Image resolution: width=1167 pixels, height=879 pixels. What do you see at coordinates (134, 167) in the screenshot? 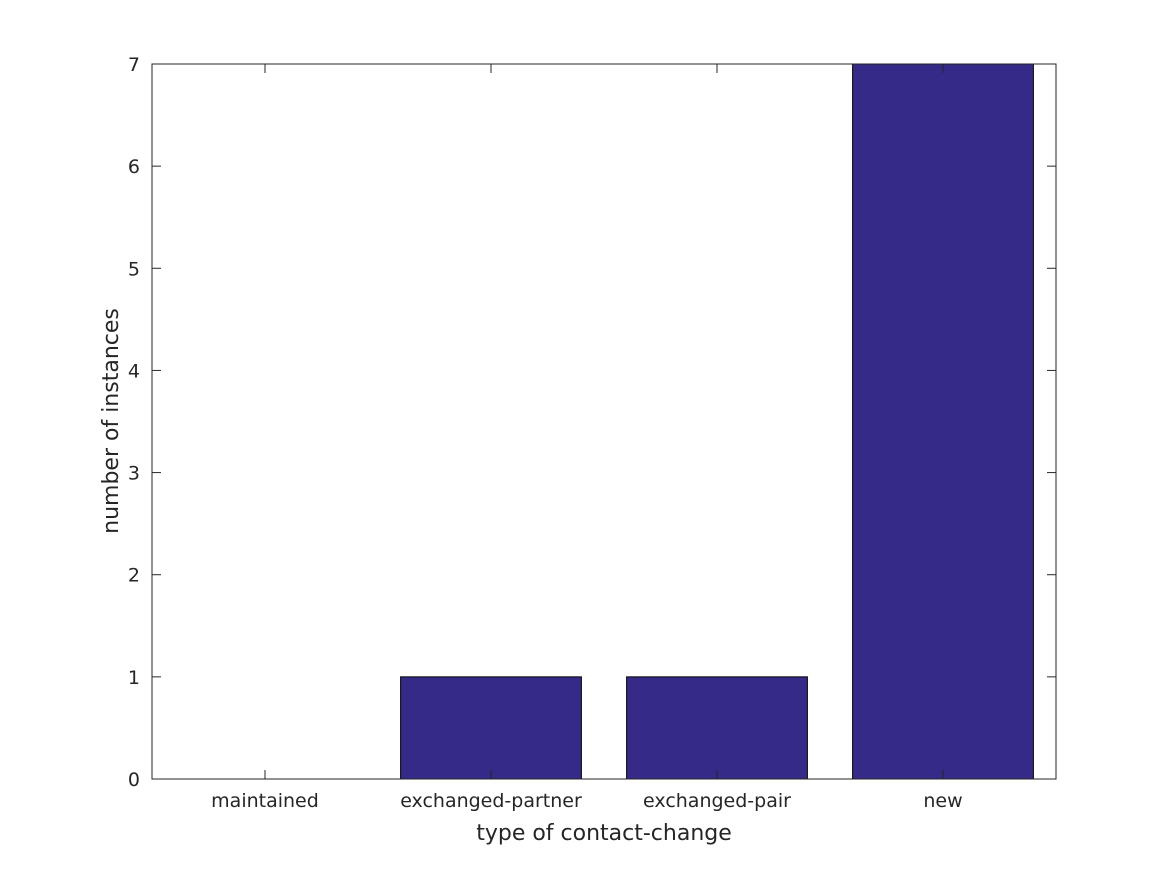
I see `y-tick-label: 6` at bounding box center [134, 167].